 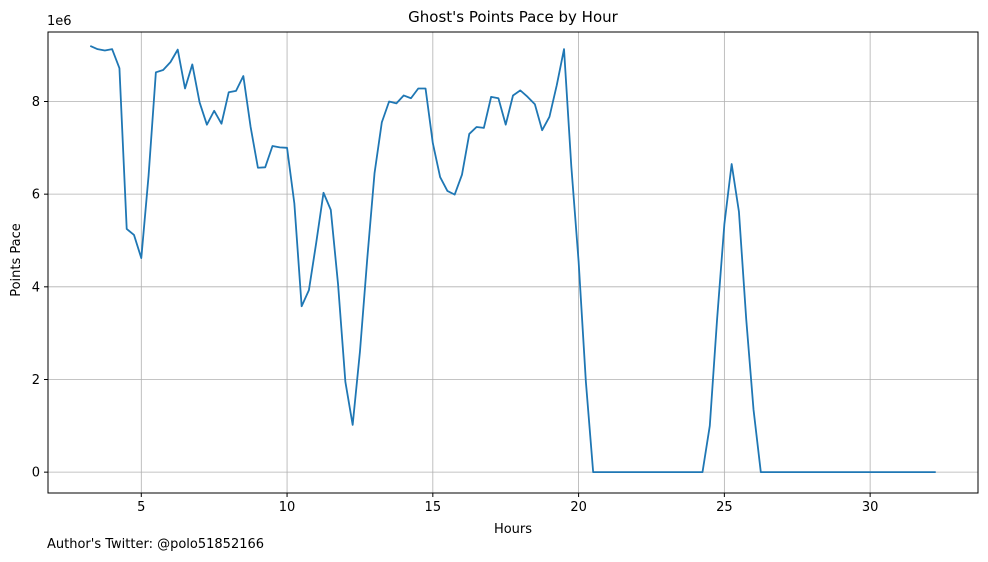 What do you see at coordinates (36, 473) in the screenshot?
I see `y-tick-label: 0` at bounding box center [36, 473].